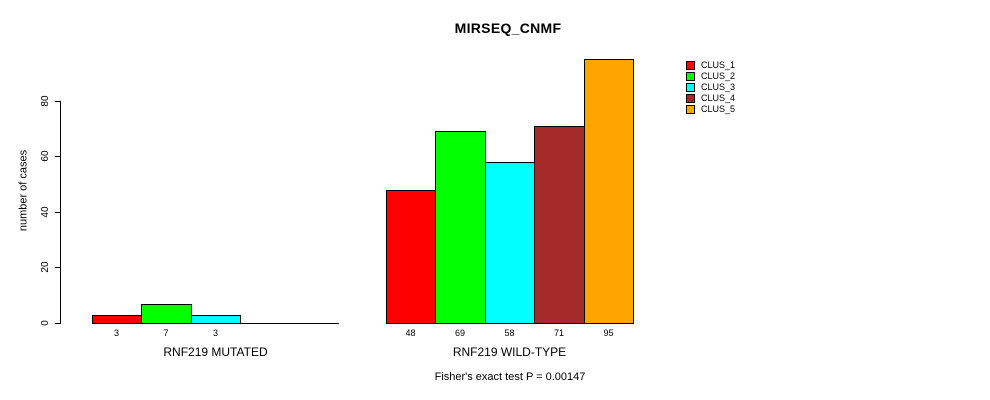  What do you see at coordinates (45, 101) in the screenshot?
I see `y-tick-label: 80` at bounding box center [45, 101].